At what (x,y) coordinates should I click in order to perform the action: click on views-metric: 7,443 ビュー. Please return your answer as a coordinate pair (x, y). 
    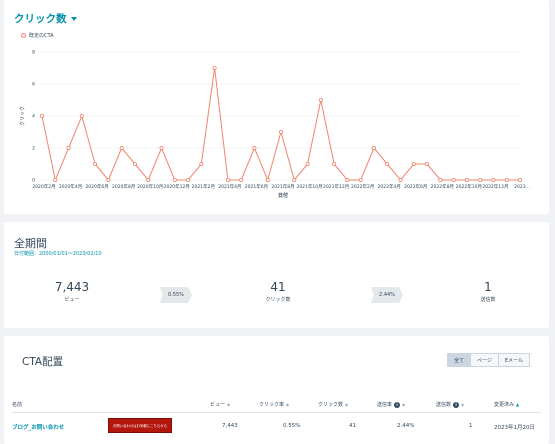
    Looking at the image, I should click on (72, 291).